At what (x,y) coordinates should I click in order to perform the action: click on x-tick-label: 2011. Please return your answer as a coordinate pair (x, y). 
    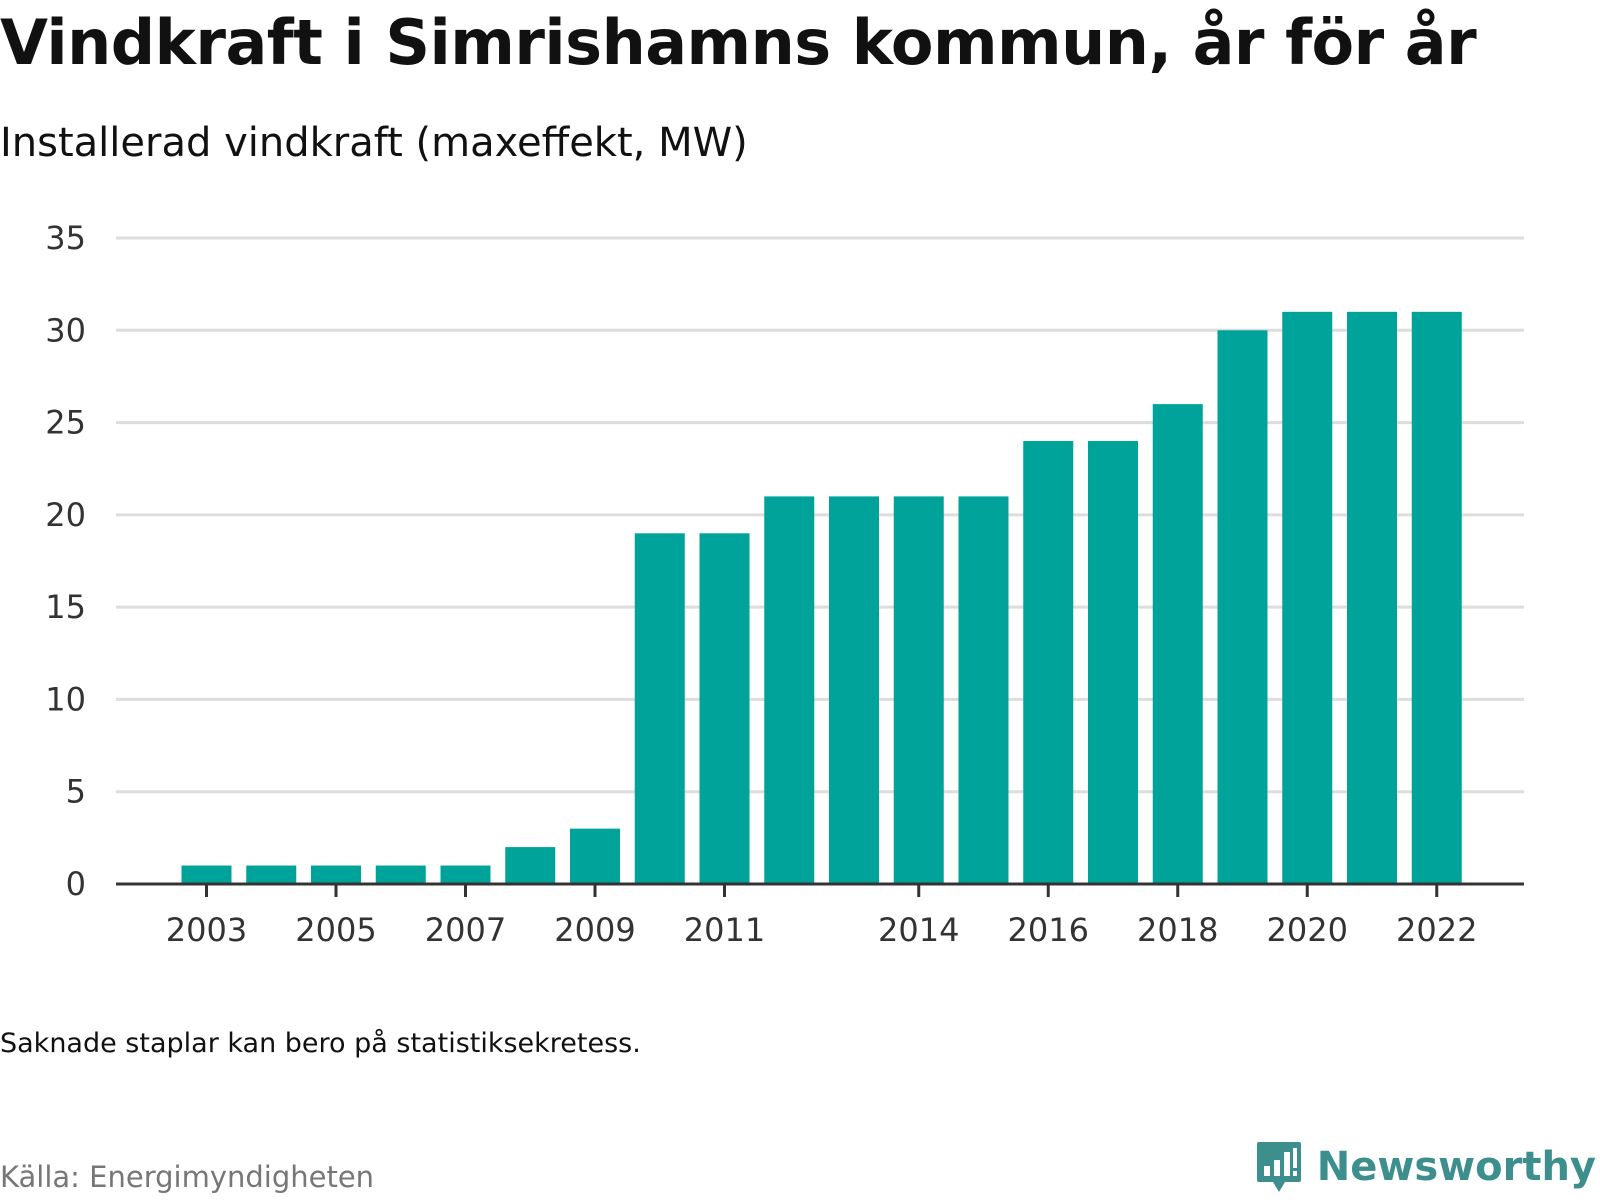
    Looking at the image, I should click on (724, 930).